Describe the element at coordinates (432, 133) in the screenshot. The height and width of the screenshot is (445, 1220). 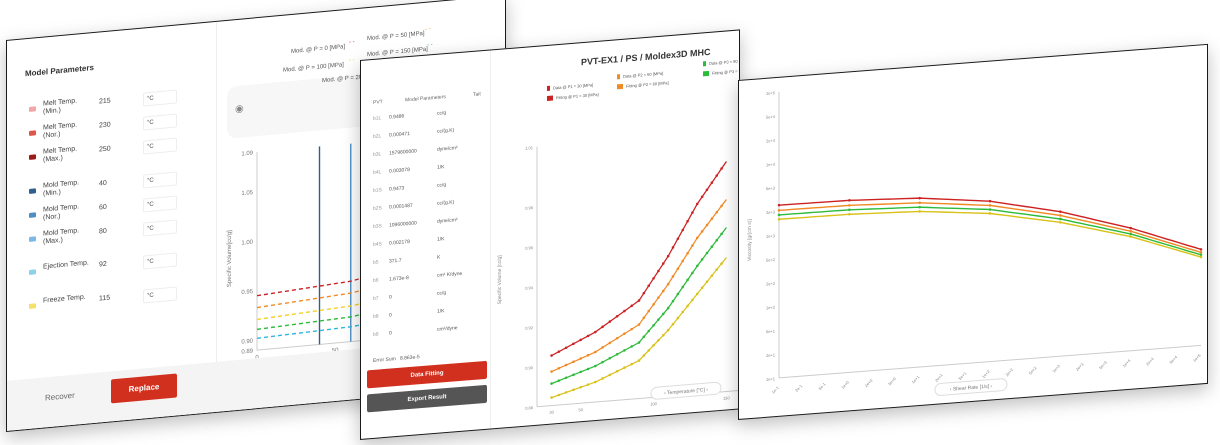
I see `tait-parameter-row: b2L 0.000471 cc/(g.K)` at that location.